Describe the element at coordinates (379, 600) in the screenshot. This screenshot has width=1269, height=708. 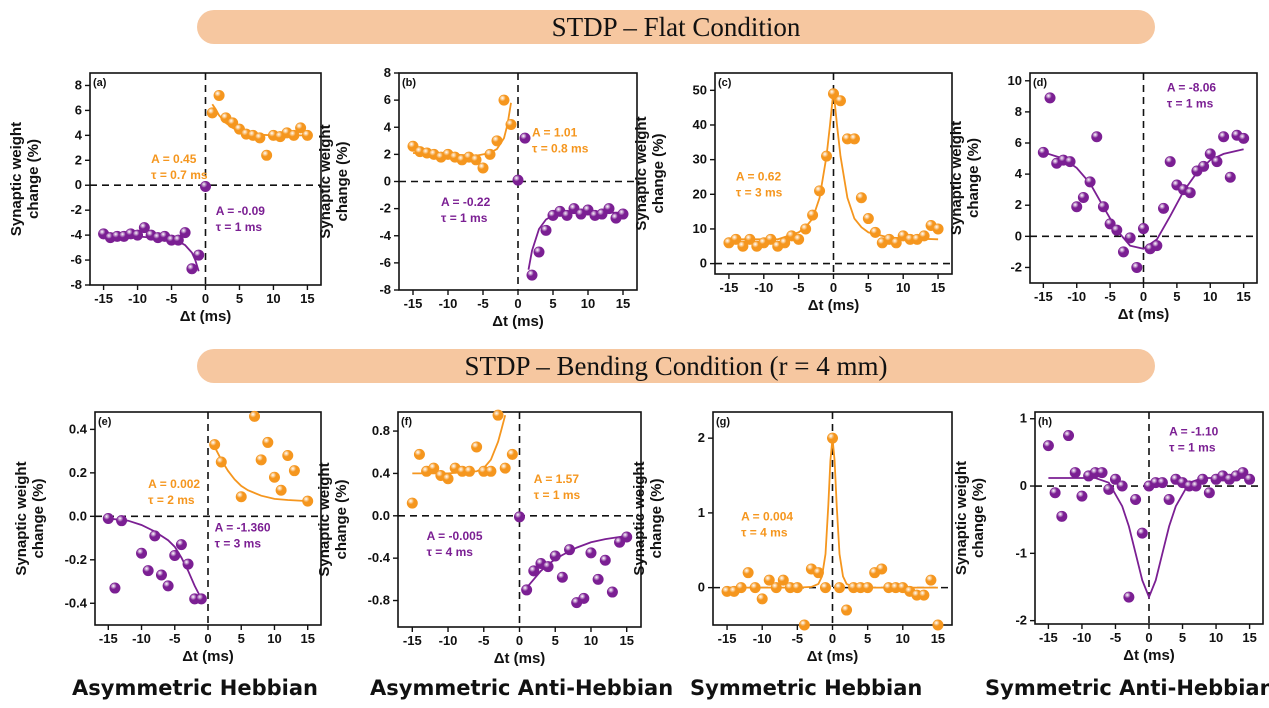
I see `y-tick-label: -0.8` at that location.